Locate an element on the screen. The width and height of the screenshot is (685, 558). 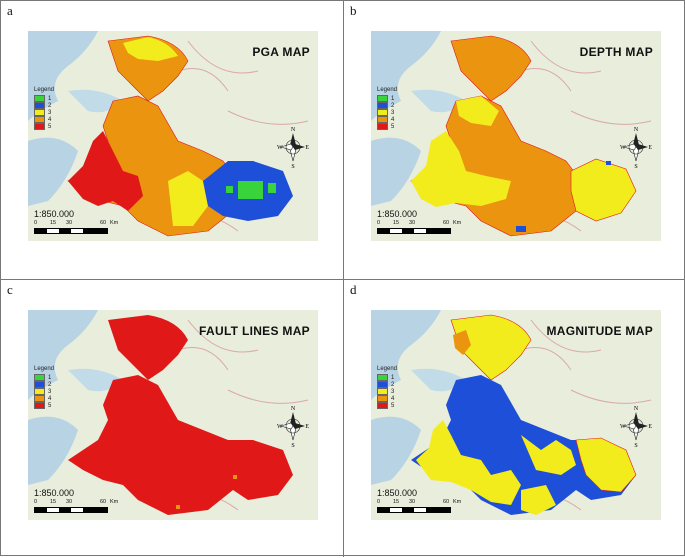
panel-label: b is located at coordinates (353, 10).